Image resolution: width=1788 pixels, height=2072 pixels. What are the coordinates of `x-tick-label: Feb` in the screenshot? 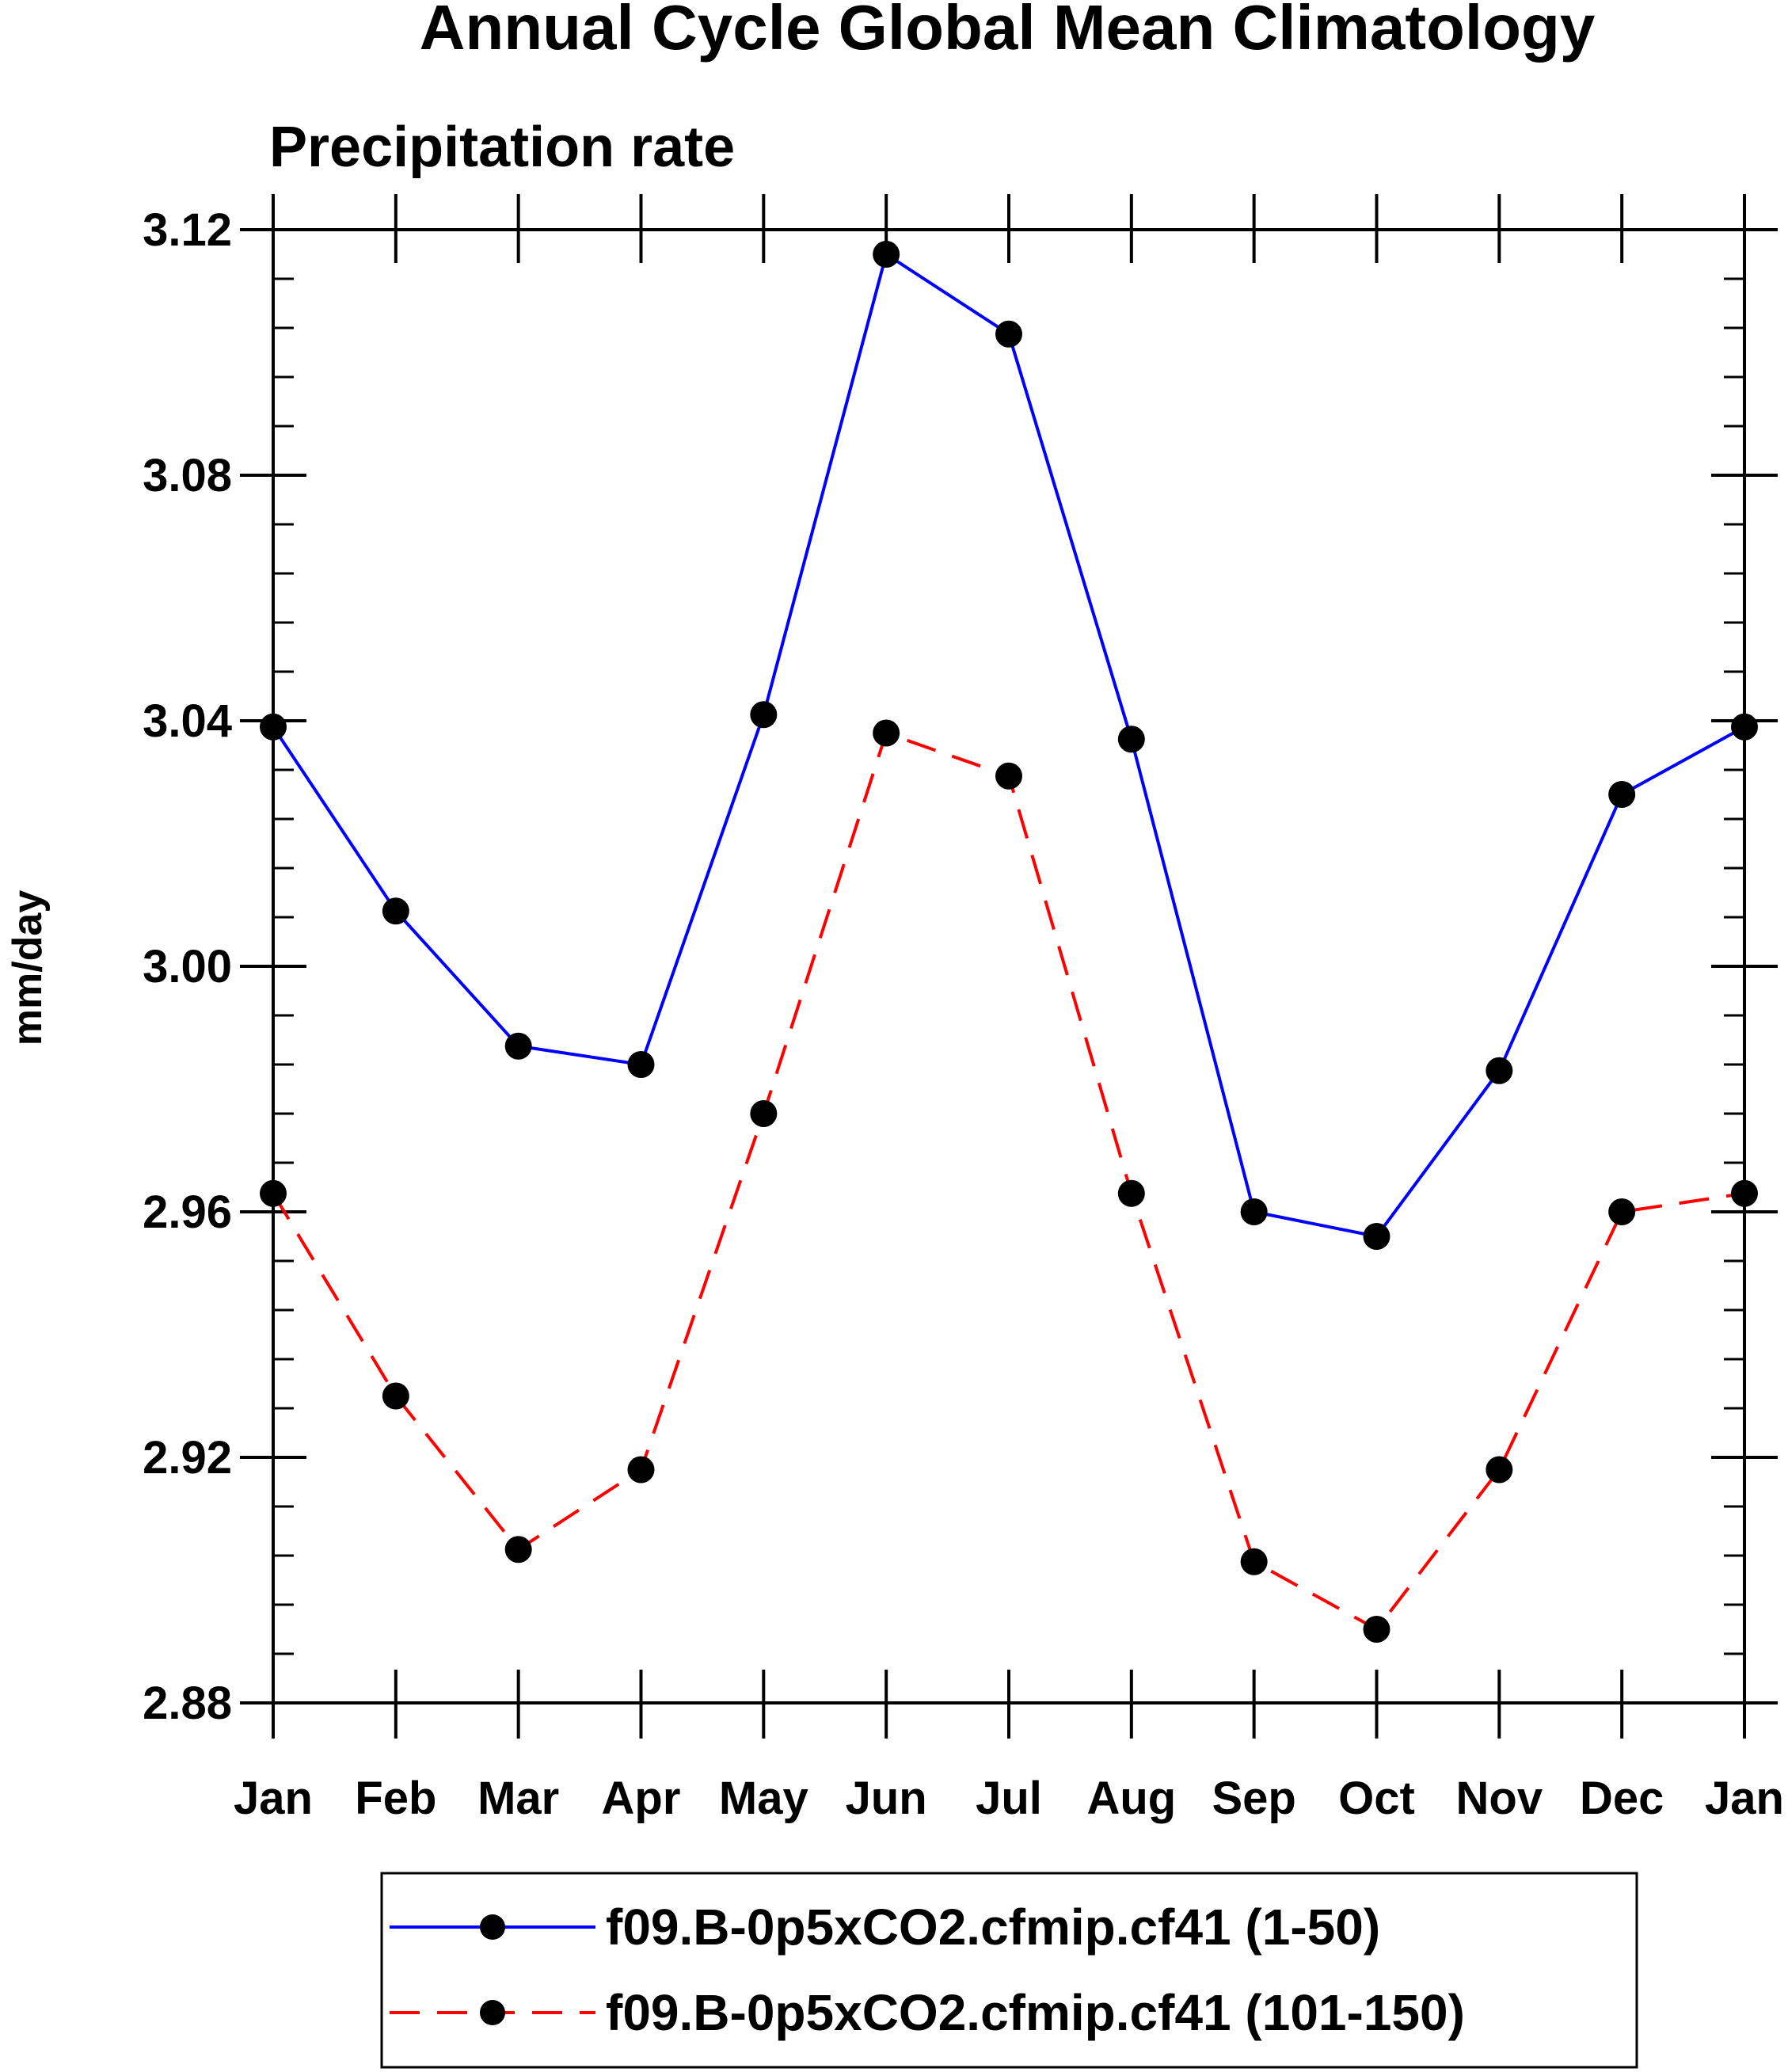 It's located at (395, 1798).